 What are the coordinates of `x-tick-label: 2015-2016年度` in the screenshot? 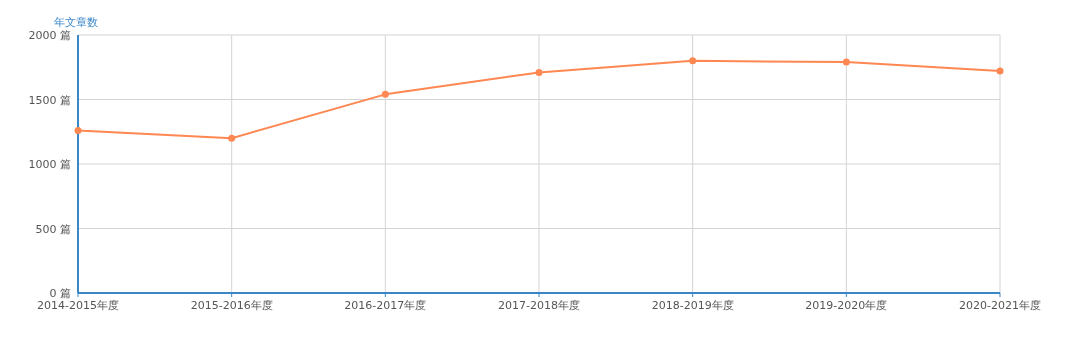 It's located at (231, 305).